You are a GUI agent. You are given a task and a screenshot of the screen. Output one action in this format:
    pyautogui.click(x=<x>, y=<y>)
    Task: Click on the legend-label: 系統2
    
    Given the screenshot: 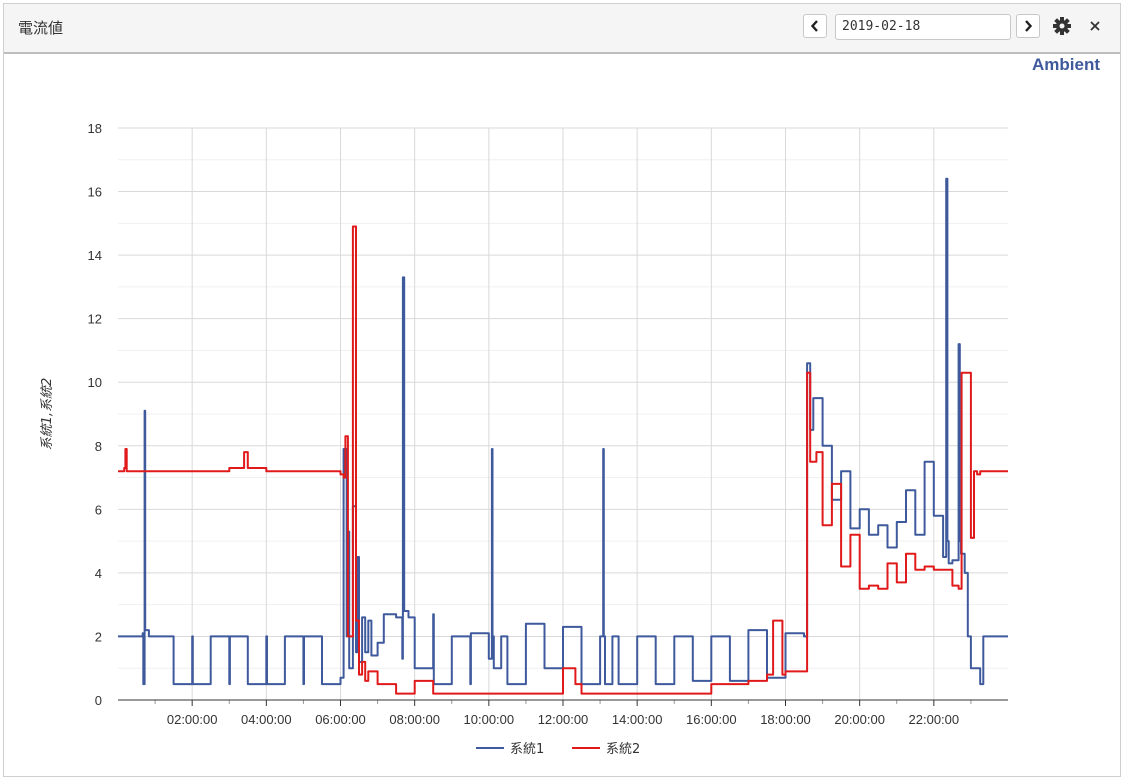 What is the action you would take?
    pyautogui.click(x=623, y=749)
    